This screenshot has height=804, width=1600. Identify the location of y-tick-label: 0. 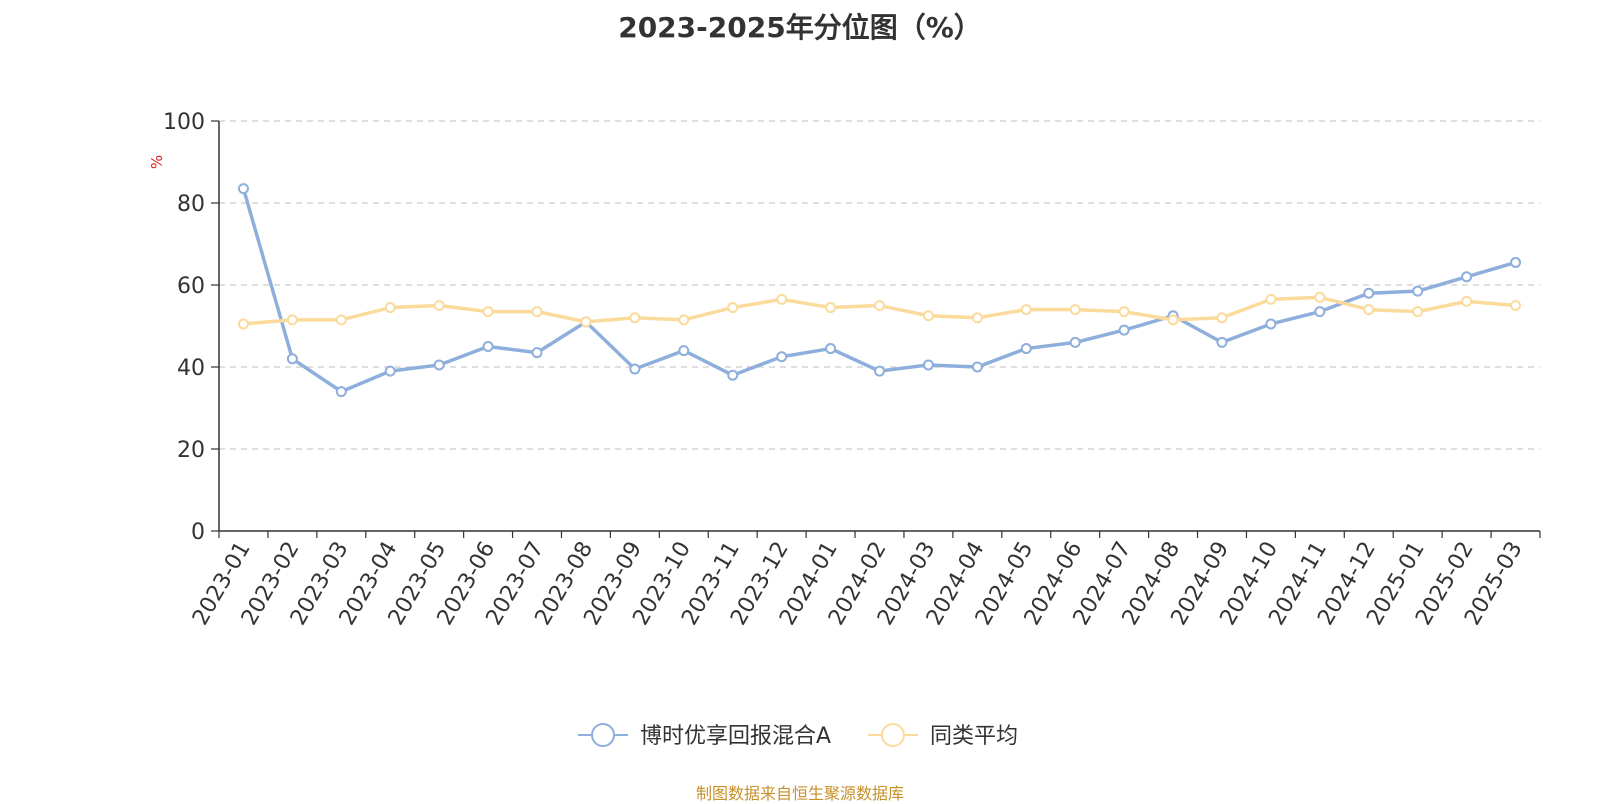
(198, 532).